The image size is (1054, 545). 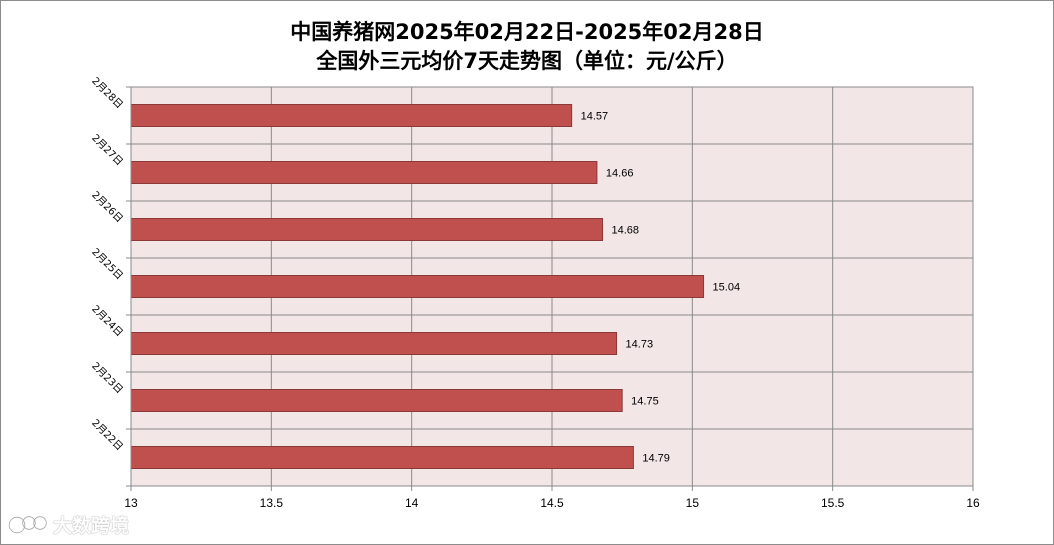 What do you see at coordinates (107, 93) in the screenshot?
I see `category-label: 2月28日` at bounding box center [107, 93].